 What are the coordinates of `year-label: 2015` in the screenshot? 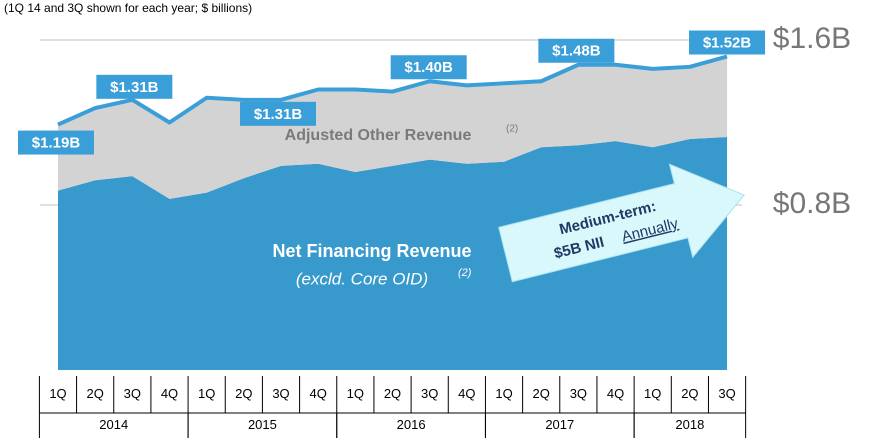 It's located at (262, 424).